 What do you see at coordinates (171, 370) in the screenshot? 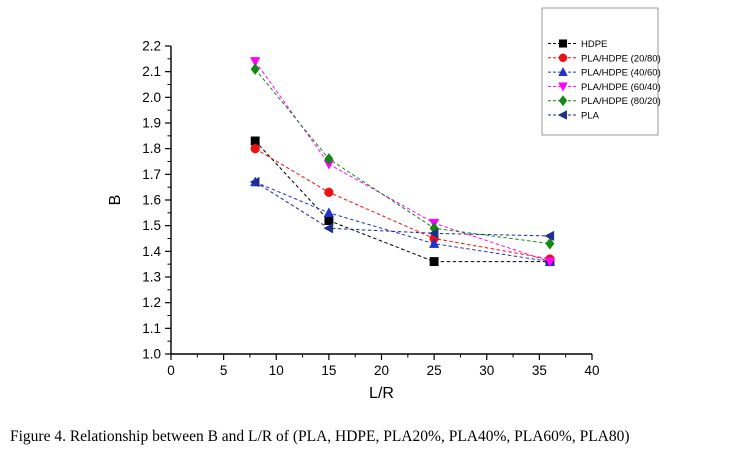
I see `x-tick-label: 0` at bounding box center [171, 370].